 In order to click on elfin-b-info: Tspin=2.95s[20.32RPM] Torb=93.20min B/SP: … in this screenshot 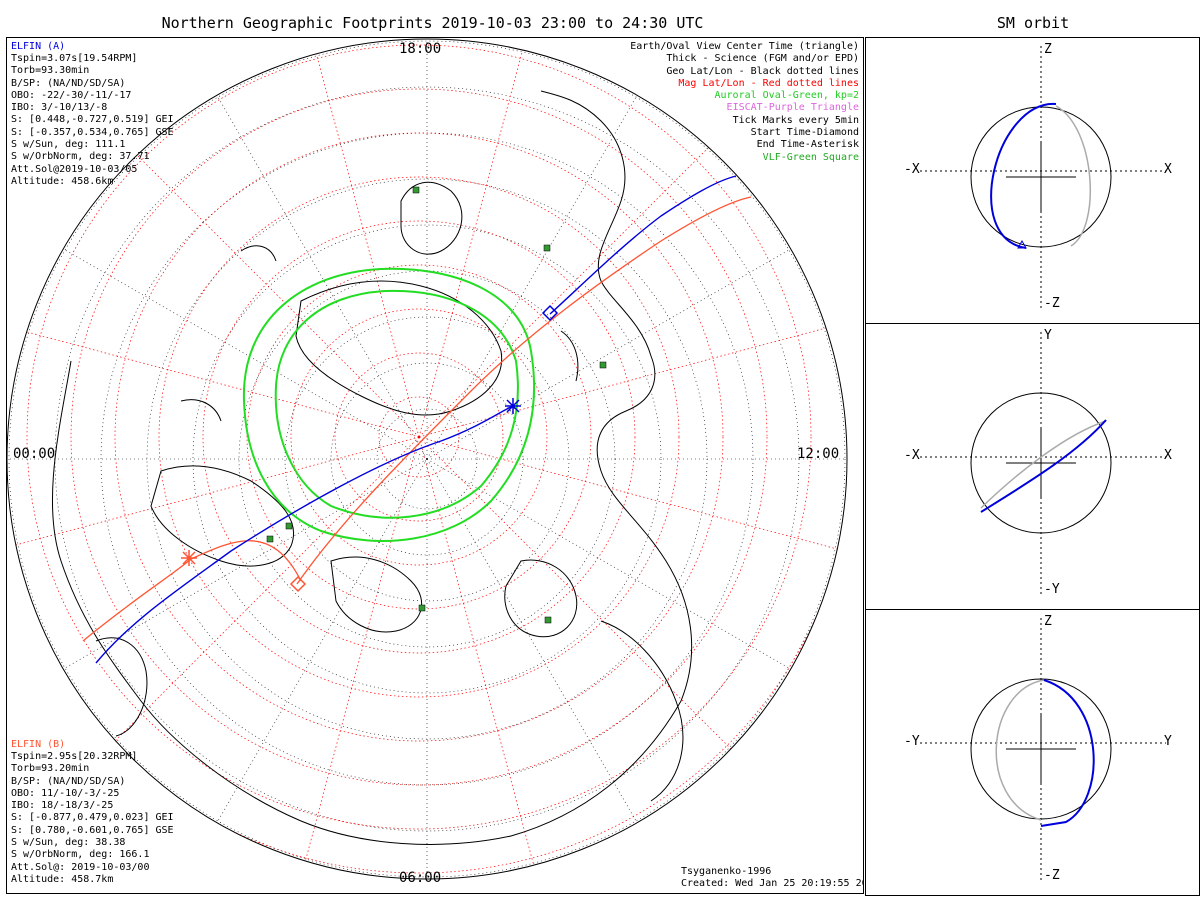, I will do `click(92, 818)`.